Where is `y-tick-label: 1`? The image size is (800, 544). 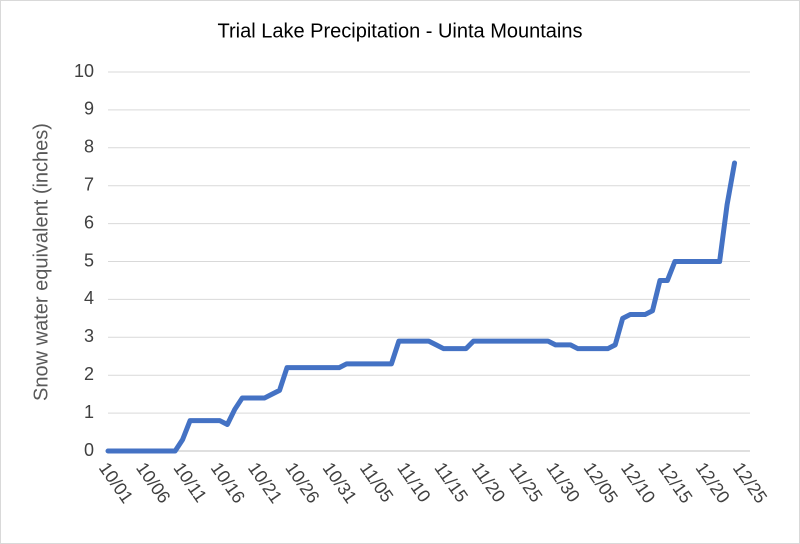
y-tick-label: 1 is located at coordinates (89, 412).